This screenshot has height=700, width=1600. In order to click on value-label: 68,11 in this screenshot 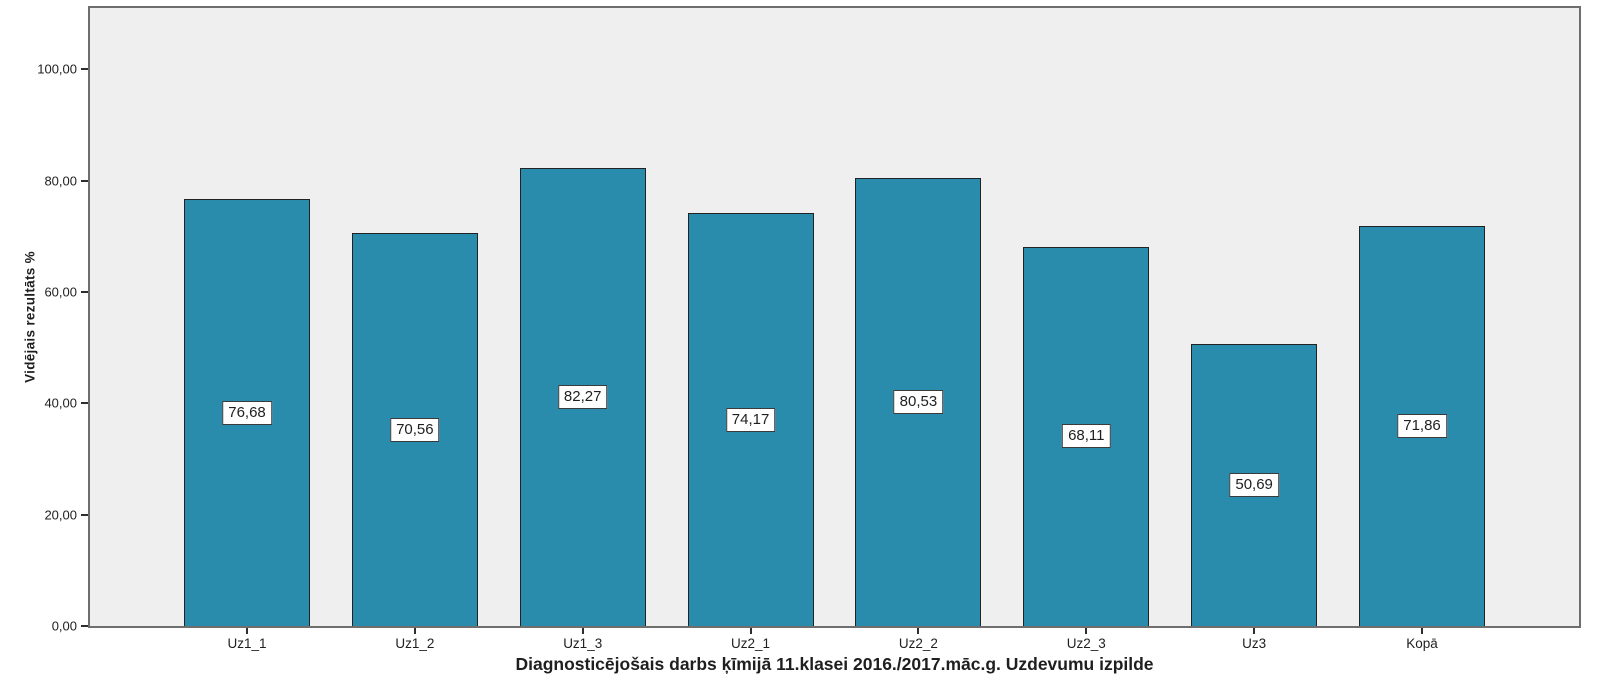, I will do `click(1086, 436)`.